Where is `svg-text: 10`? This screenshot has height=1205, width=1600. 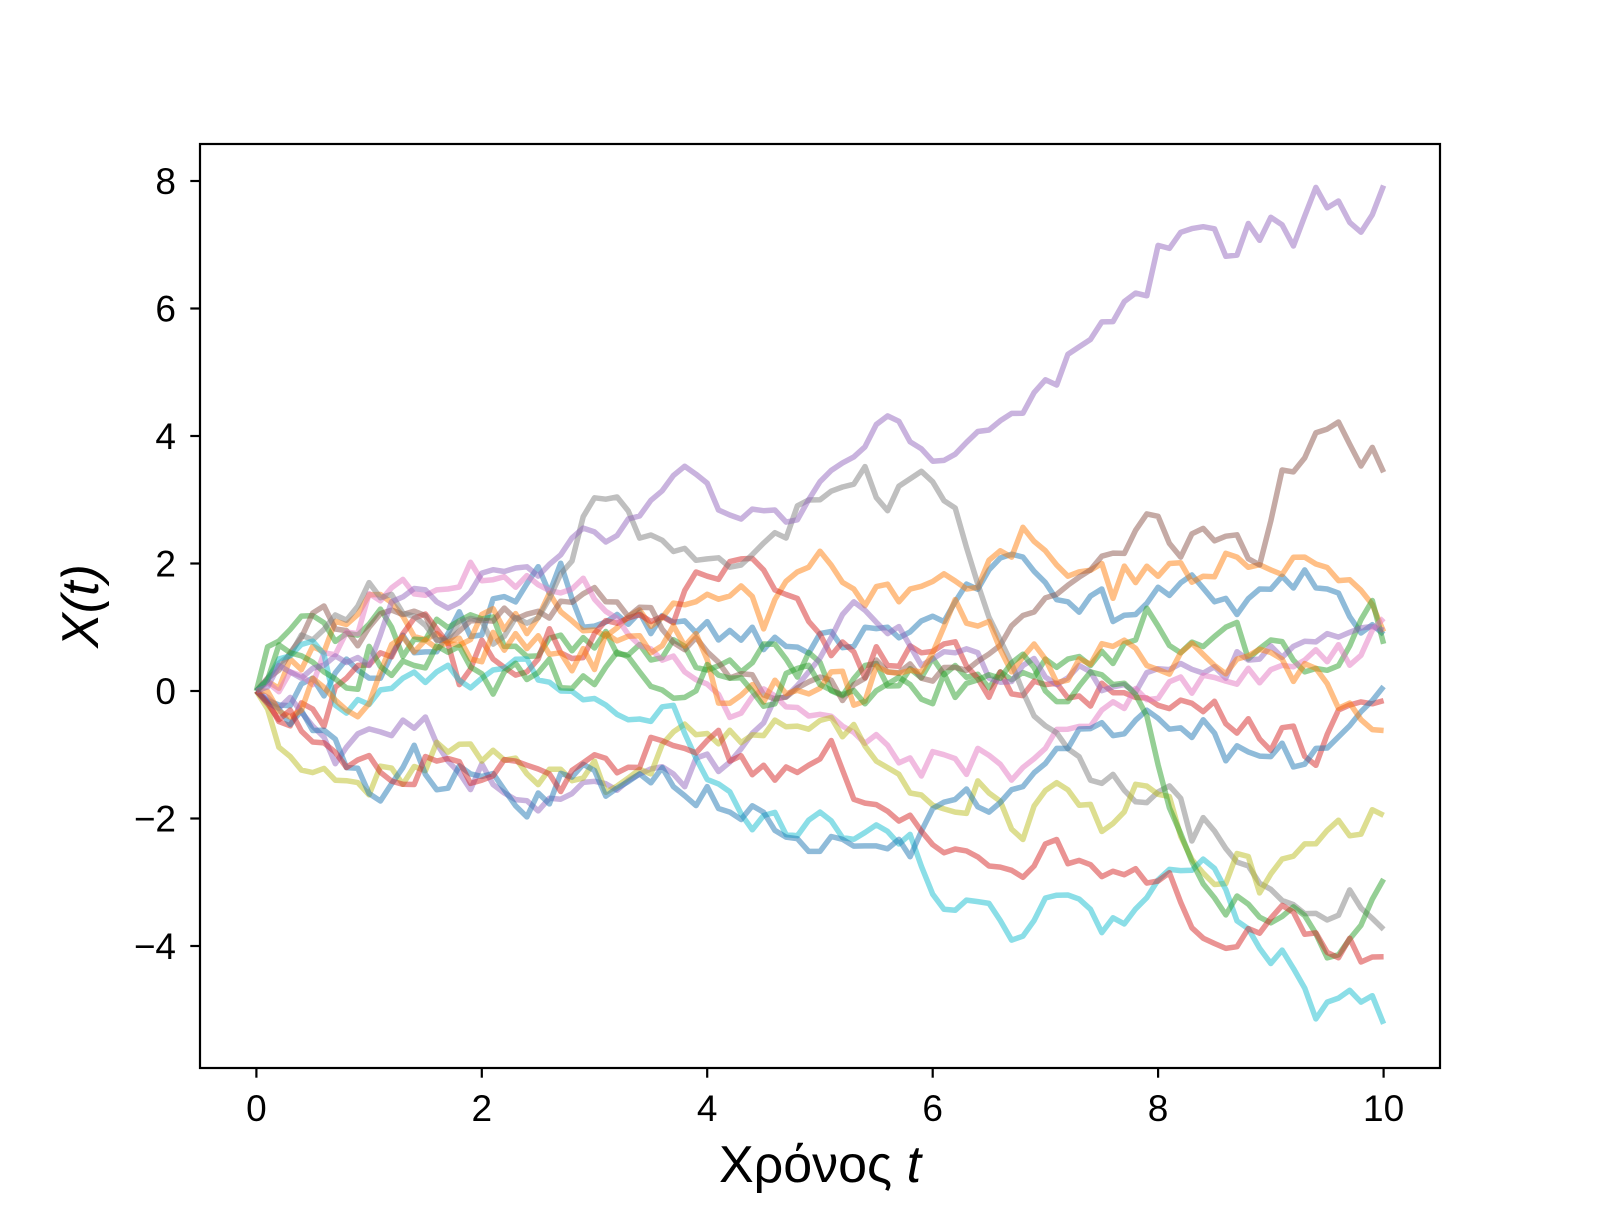 svg-text: 10 is located at coordinates (1383, 1108).